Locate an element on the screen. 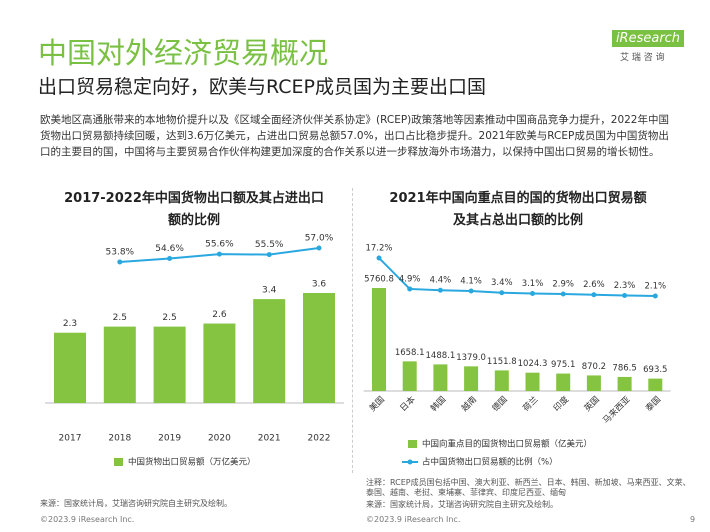 The width and height of the screenshot is (710, 532). data-label: 53.8% is located at coordinates (120, 253).